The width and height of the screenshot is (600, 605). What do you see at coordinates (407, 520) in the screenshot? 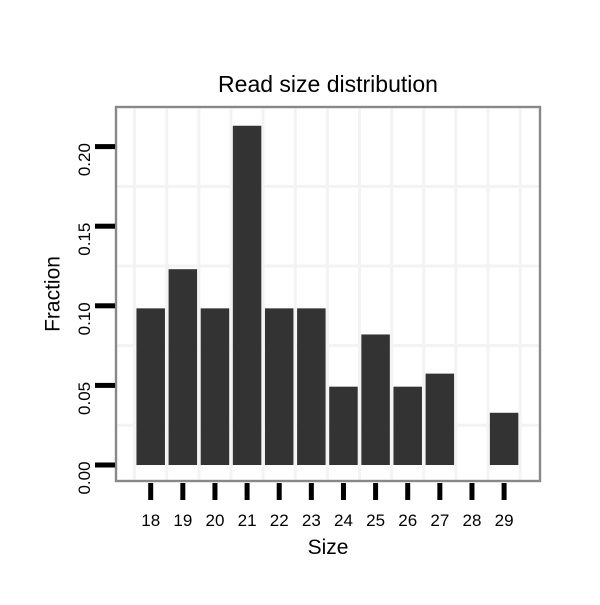
I see `x-tick-label-26: 26` at bounding box center [407, 520].